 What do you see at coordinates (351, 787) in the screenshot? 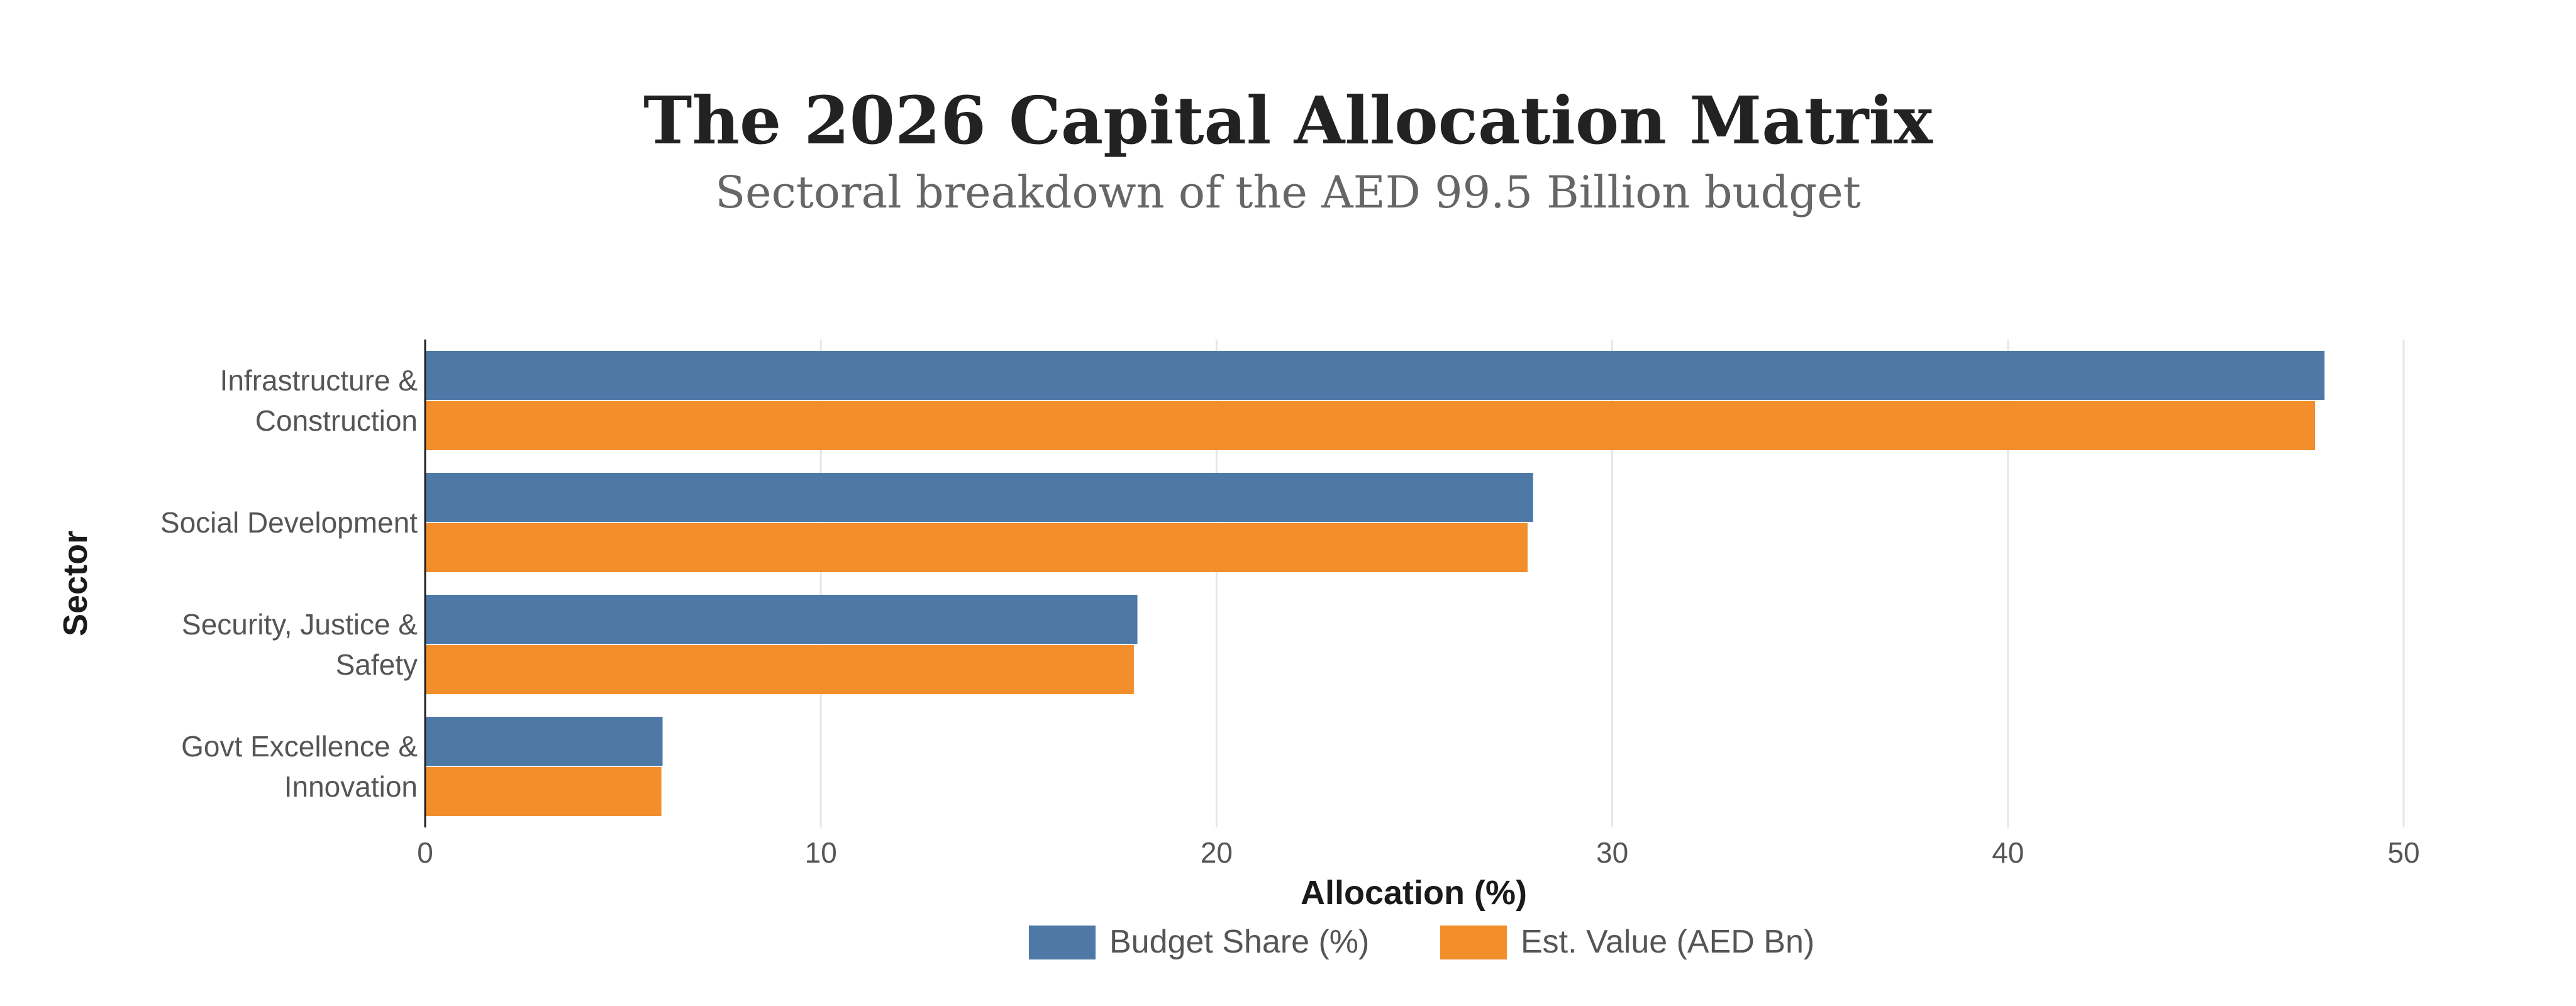
I see `y-category-label: Innovation` at bounding box center [351, 787].